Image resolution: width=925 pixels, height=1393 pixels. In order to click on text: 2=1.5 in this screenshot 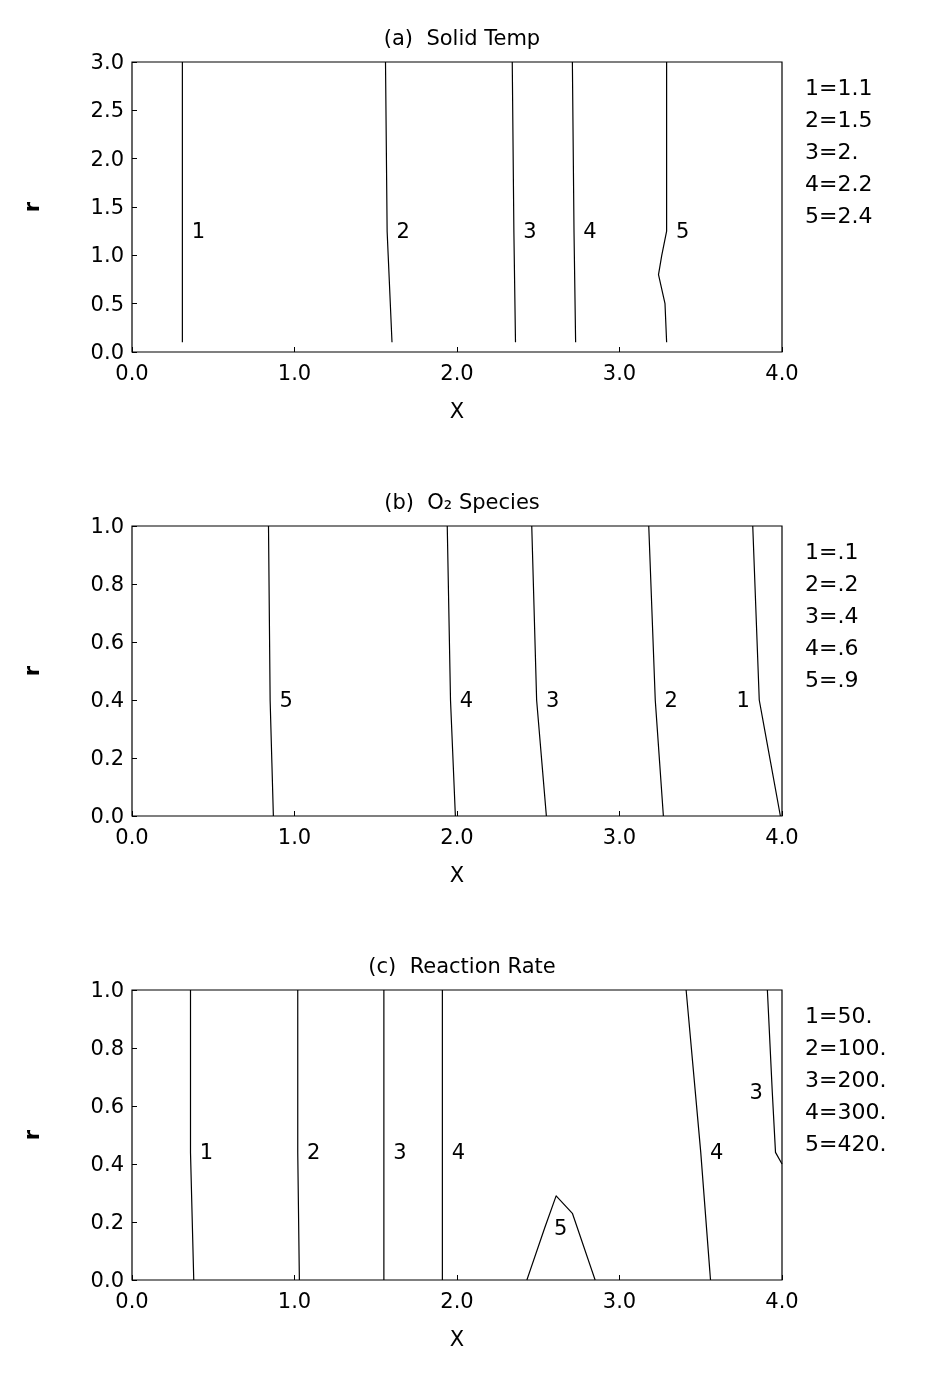, I will do `click(839, 119)`.